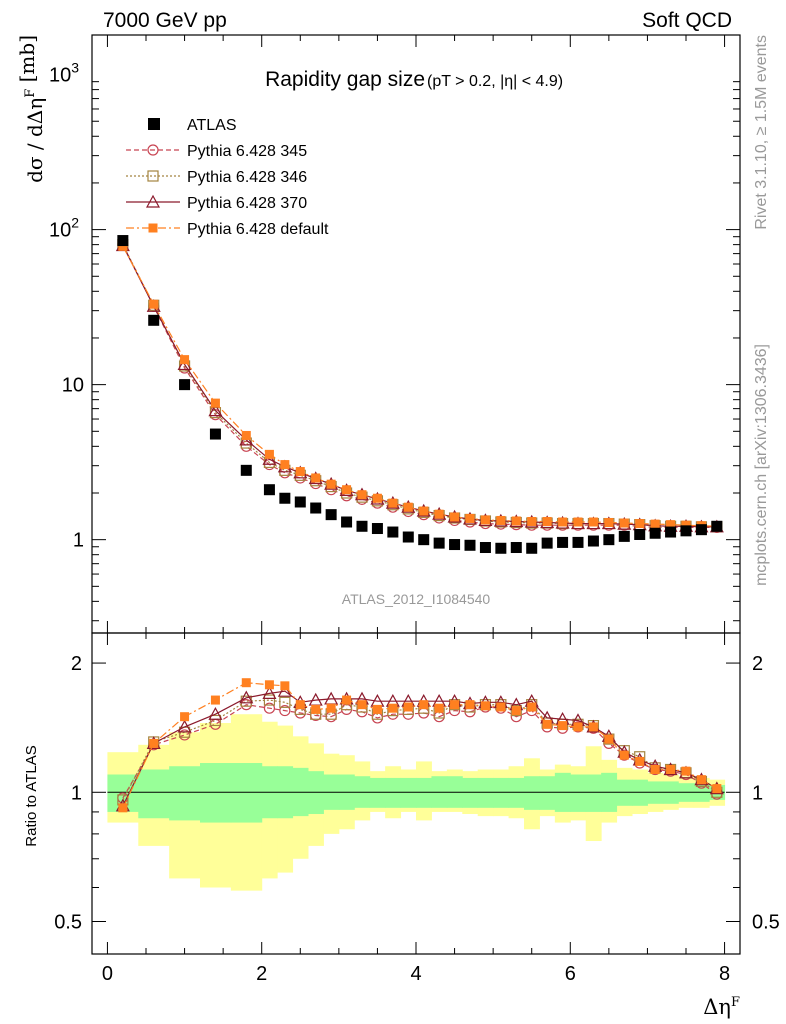  I want to click on legend-label: Pythia 6.428 370, so click(247, 203).